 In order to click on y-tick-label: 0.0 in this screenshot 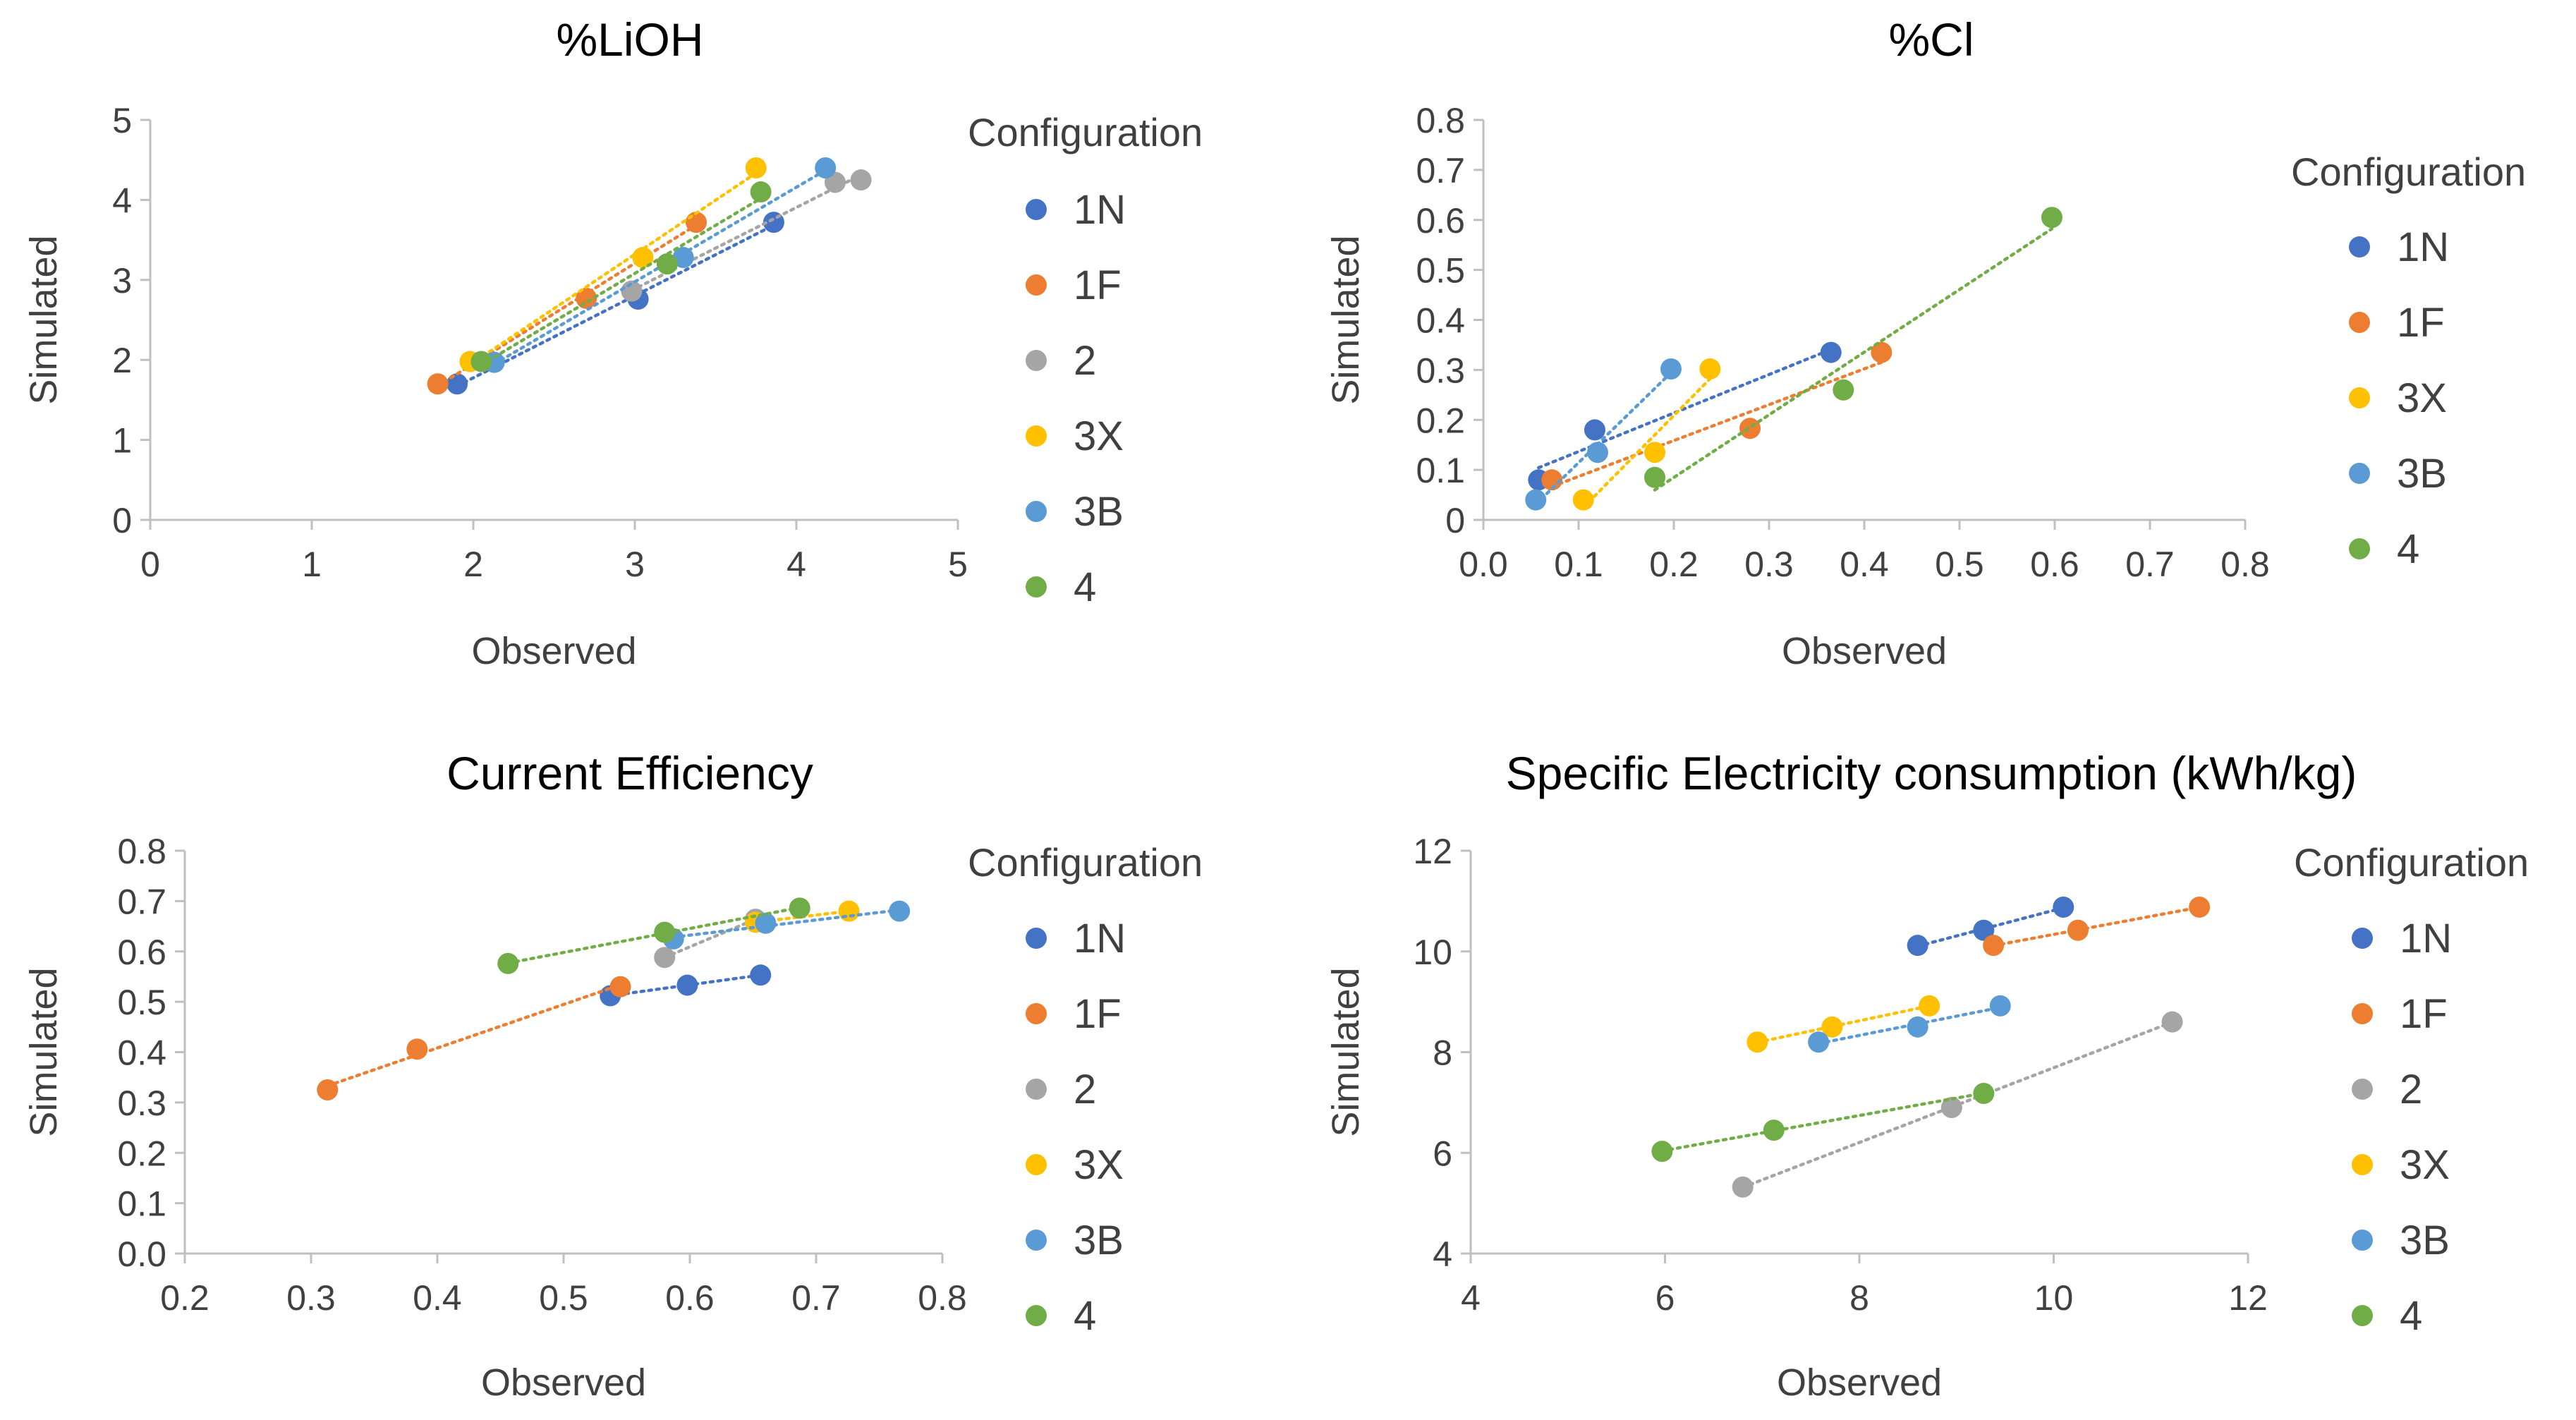, I will do `click(141, 1254)`.